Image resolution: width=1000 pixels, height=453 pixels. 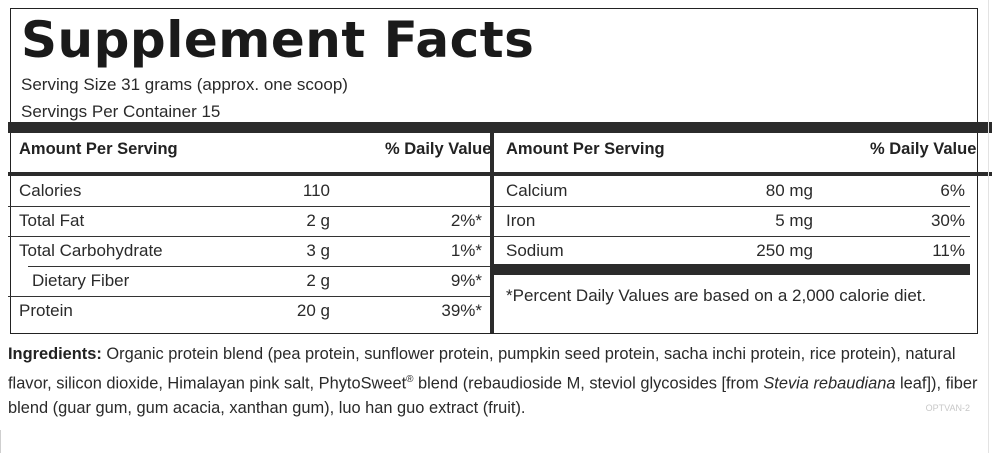 What do you see at coordinates (988, 226) in the screenshot?
I see `right-edge-line` at bounding box center [988, 226].